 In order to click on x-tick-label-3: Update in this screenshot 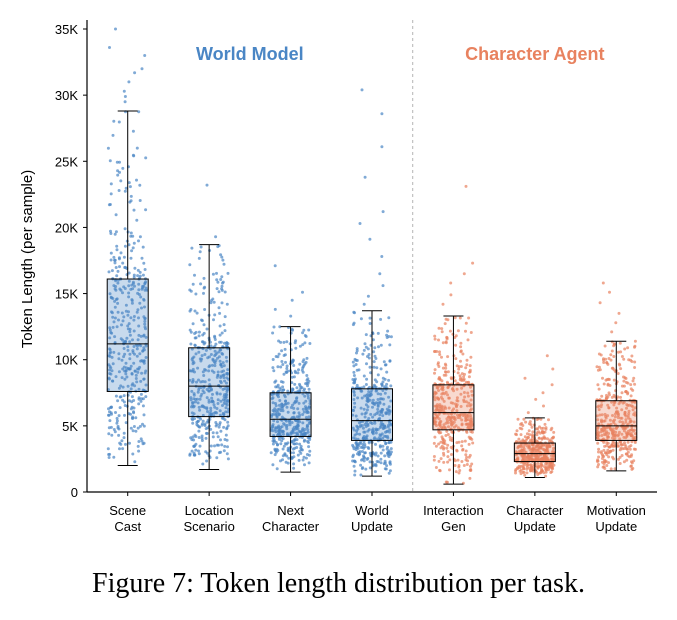, I will do `click(372, 526)`.